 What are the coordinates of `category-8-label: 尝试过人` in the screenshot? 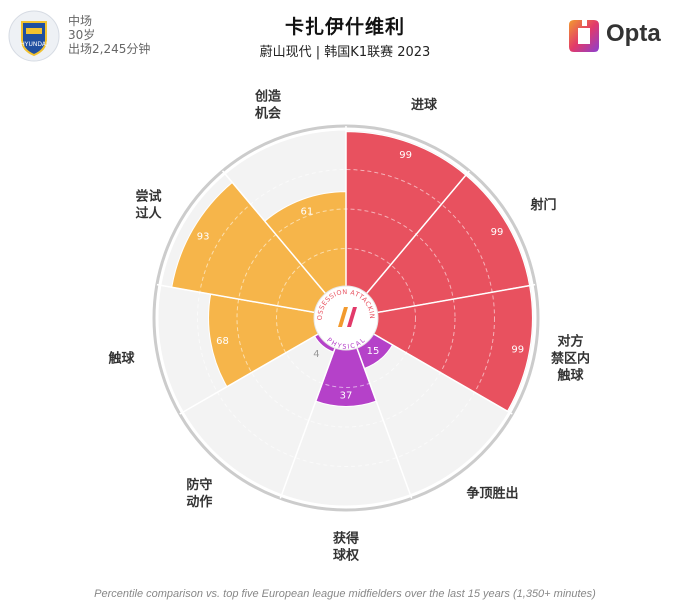 It's located at (149, 205).